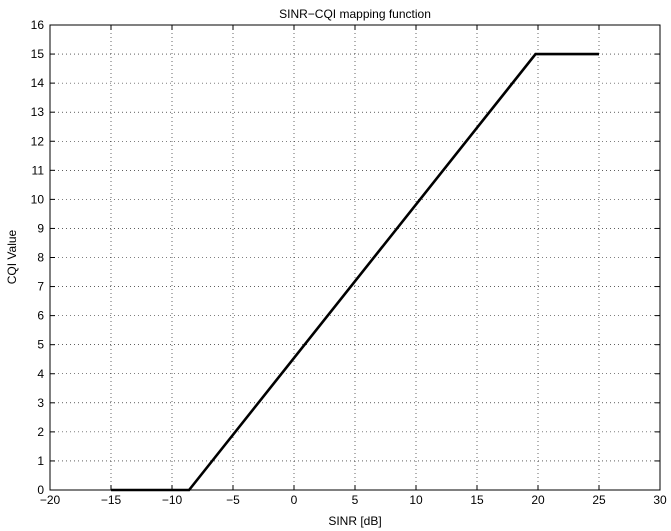  Describe the element at coordinates (40, 461) in the screenshot. I see `y-tick-label: 1` at that location.